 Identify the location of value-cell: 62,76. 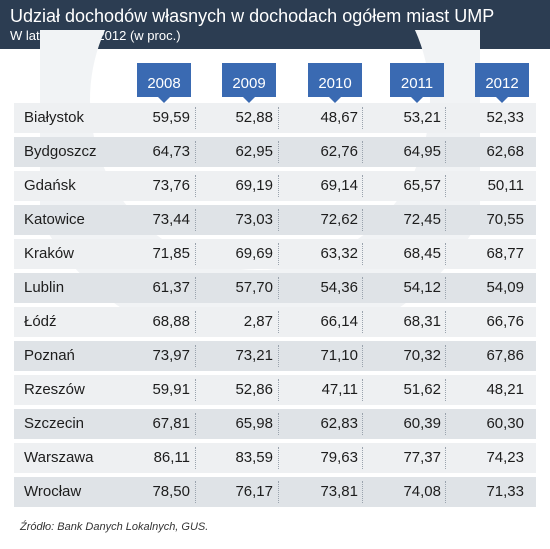
(339, 151).